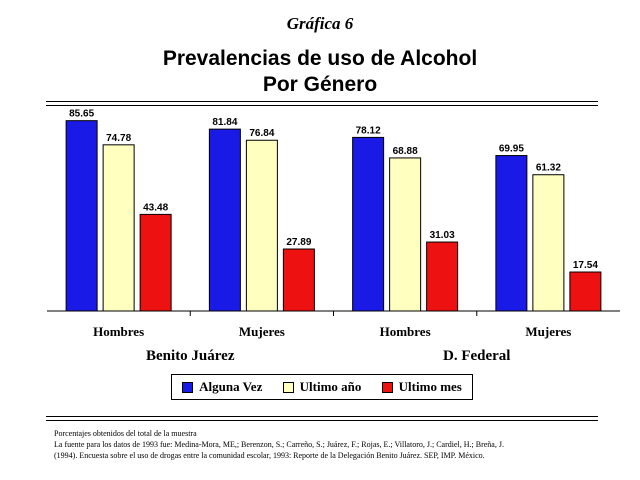 This screenshot has width=640, height=480. Describe the element at coordinates (224, 122) in the screenshot. I see `data-label-alguna-vez-2: 81.84` at that location.